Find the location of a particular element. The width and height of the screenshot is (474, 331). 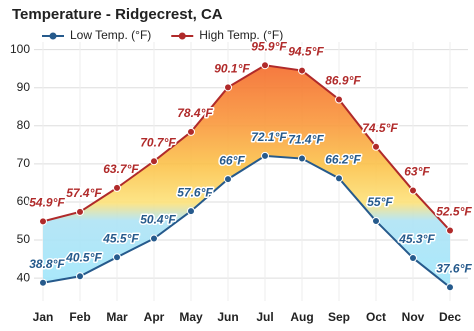

value-label: 74.5°F is located at coordinates (380, 128).